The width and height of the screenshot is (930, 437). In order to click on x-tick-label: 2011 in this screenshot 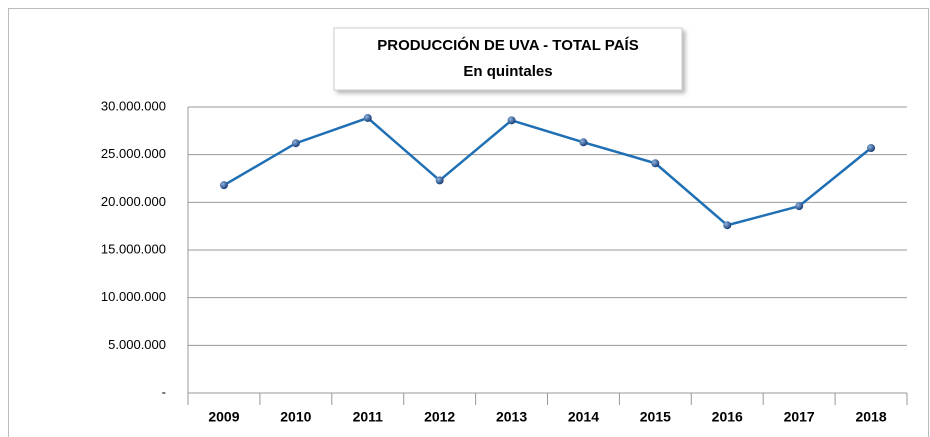, I will do `click(368, 417)`.